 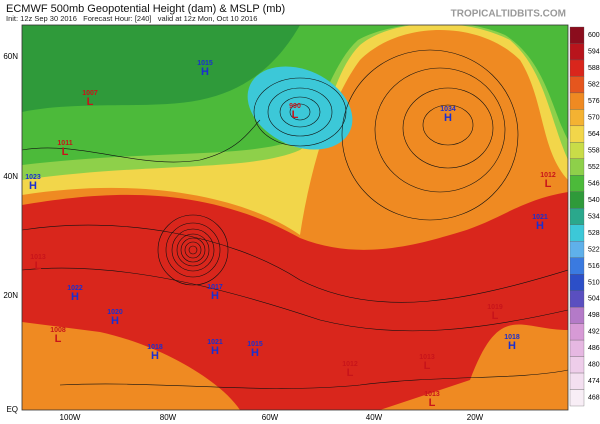 I want to click on colorbar-label: 588, so click(x=594, y=68).